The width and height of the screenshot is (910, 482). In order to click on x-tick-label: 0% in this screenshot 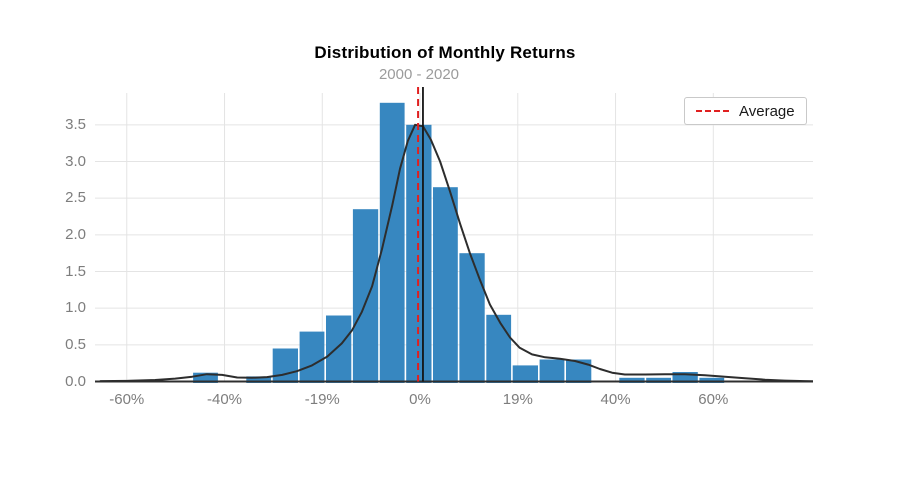, I will do `click(420, 399)`.